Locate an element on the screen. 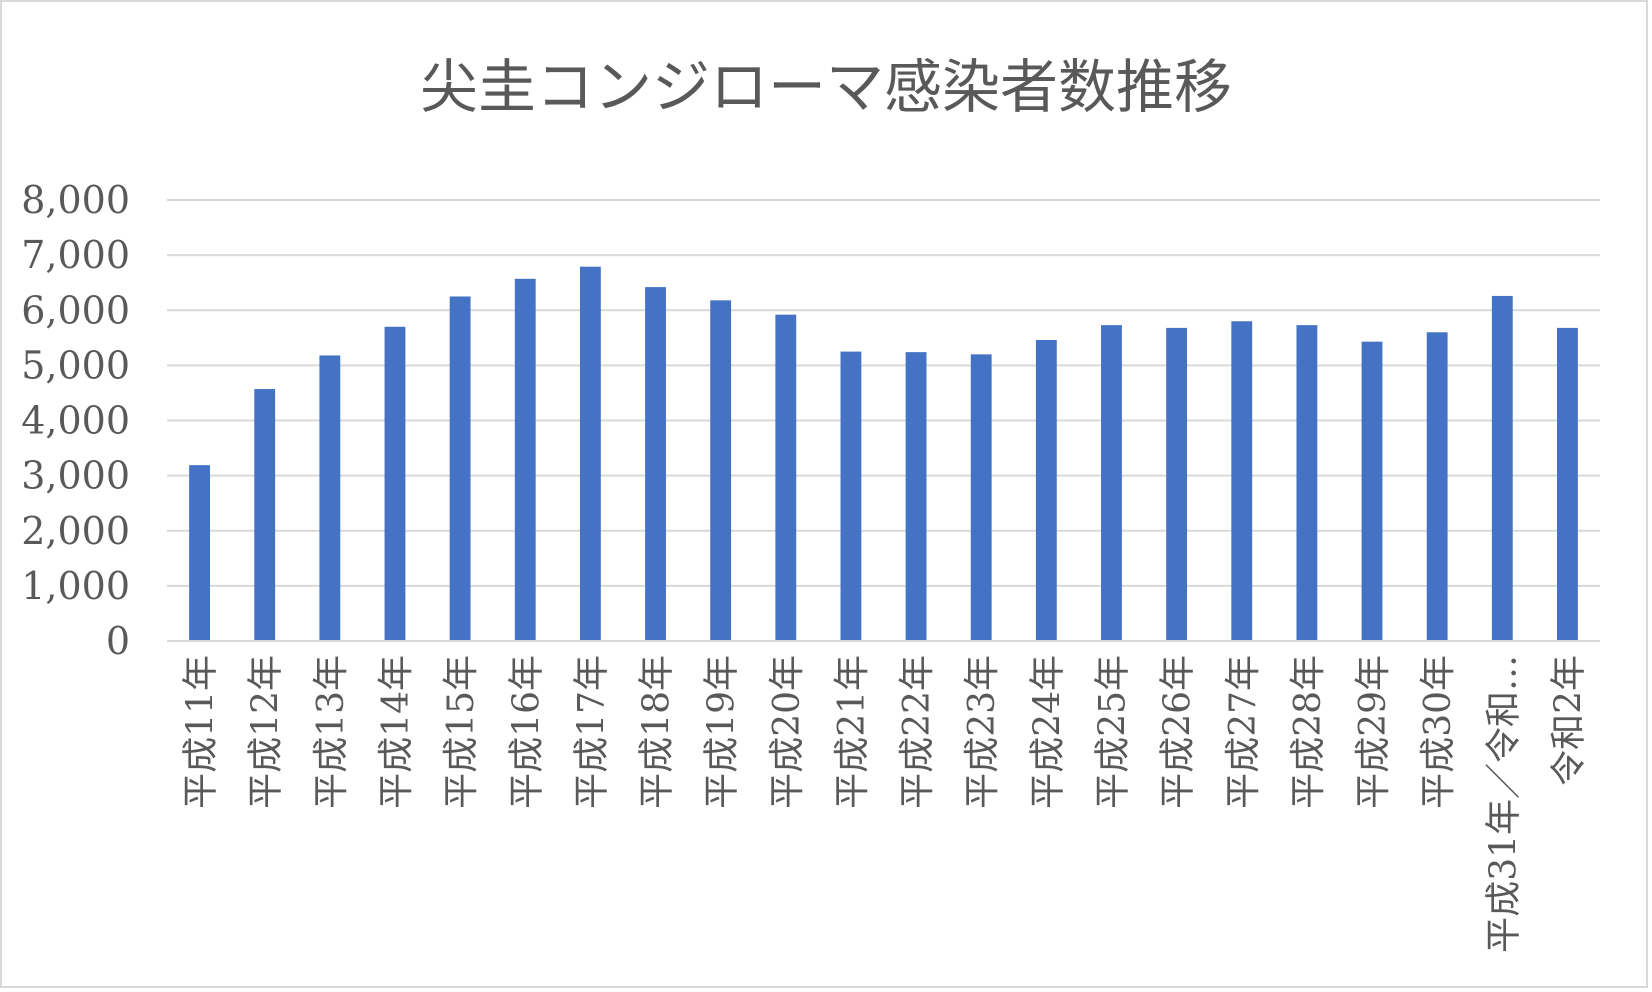 The image size is (1652, 992). x-category-label: 平成20年 is located at coordinates (787, 732).